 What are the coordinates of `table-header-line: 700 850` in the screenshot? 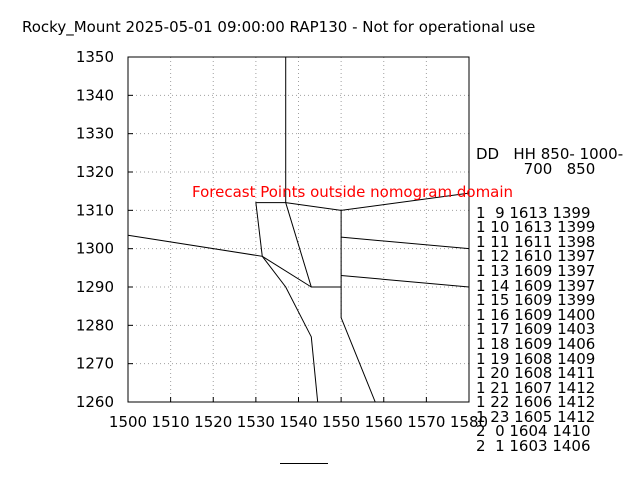 It's located at (536, 168).